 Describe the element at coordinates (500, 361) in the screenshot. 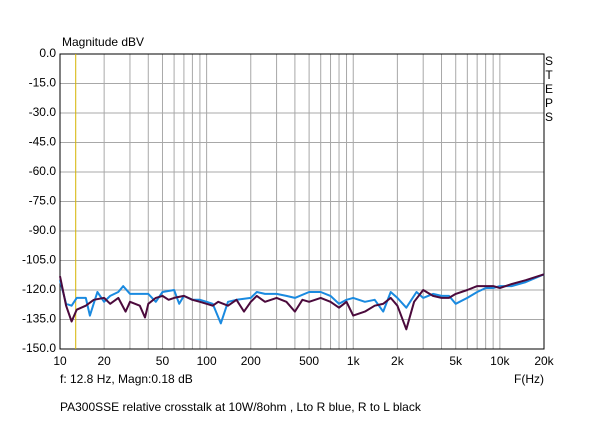

I see `x-tick-label: 10k` at that location.